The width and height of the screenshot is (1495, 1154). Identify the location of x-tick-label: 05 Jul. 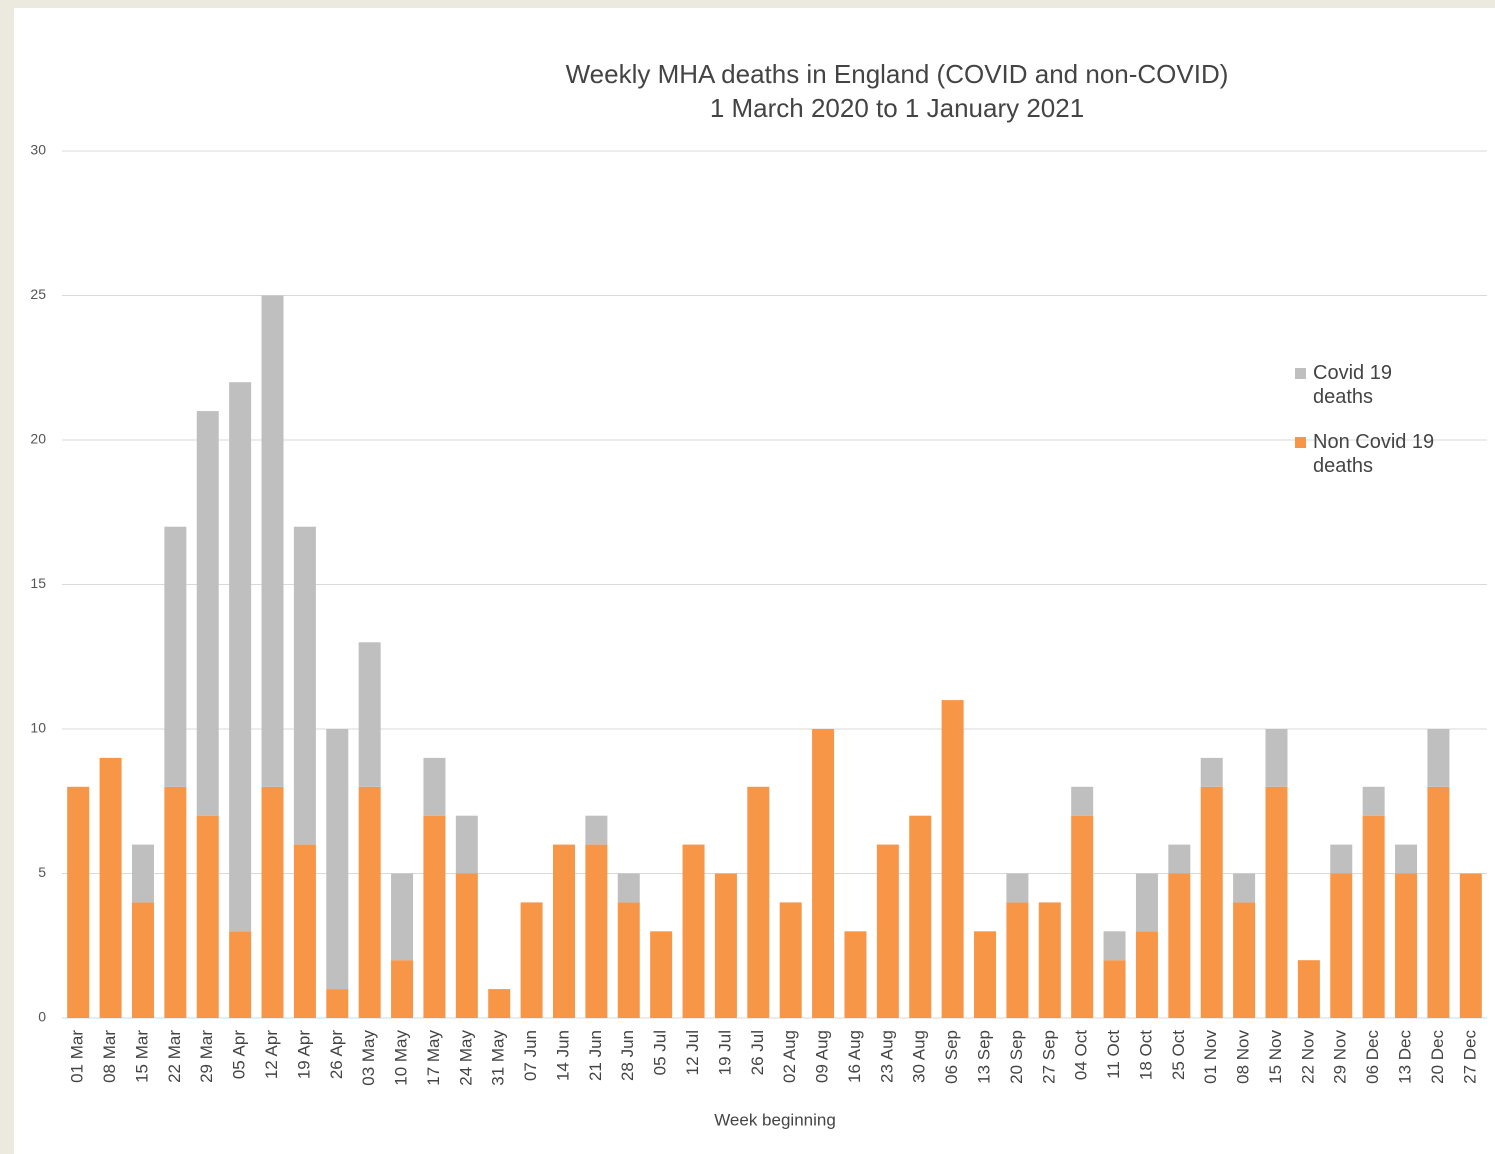
(660, 1052).